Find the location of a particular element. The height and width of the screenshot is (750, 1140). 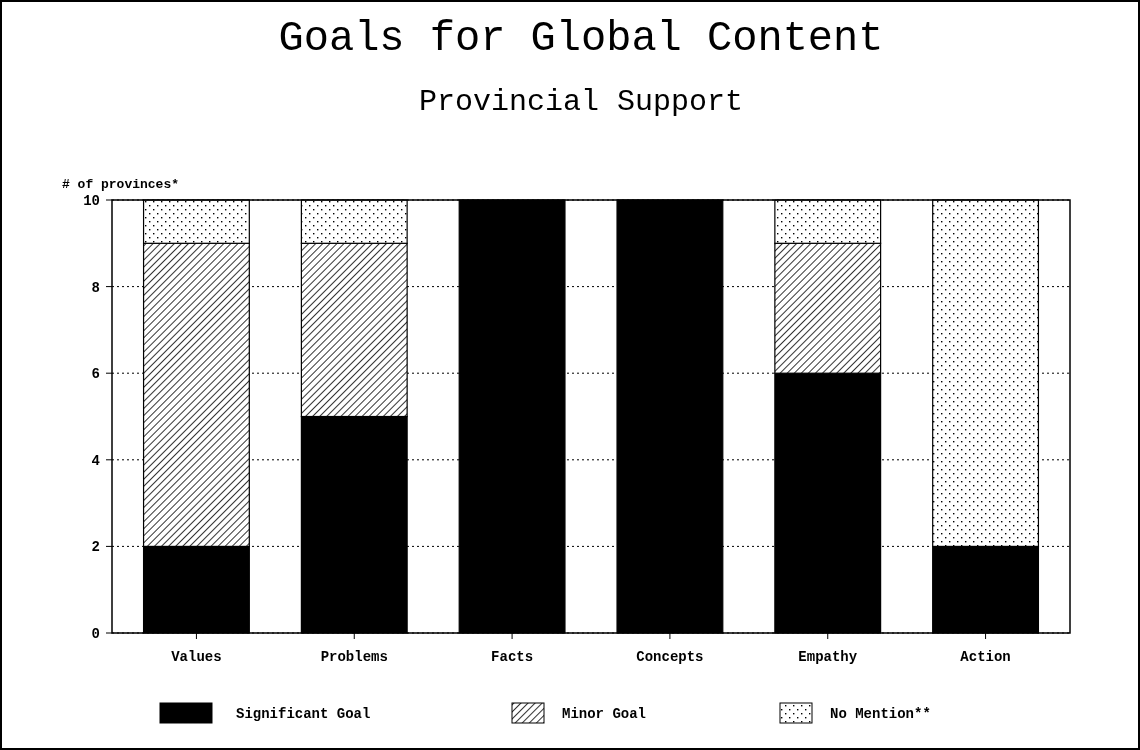

x-tick-label: Problems is located at coordinates (354, 657).